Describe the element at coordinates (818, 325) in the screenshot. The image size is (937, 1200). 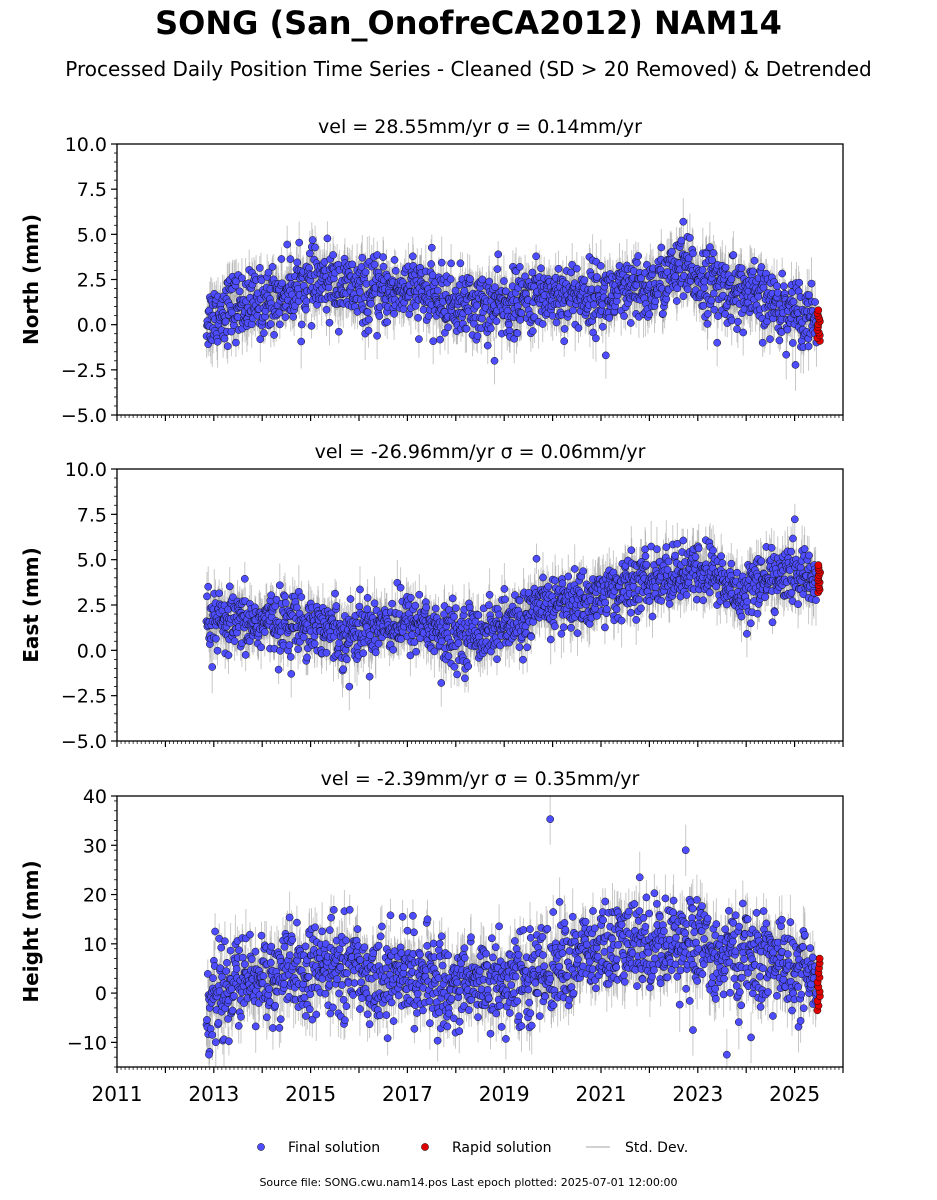
I see `rapid-solution-points` at that location.